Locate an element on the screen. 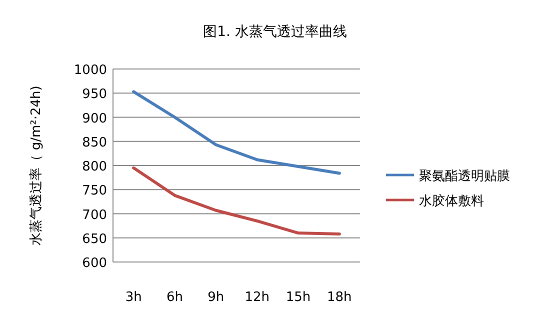 The image size is (550, 315). y-tick-label: 750 is located at coordinates (94, 191).